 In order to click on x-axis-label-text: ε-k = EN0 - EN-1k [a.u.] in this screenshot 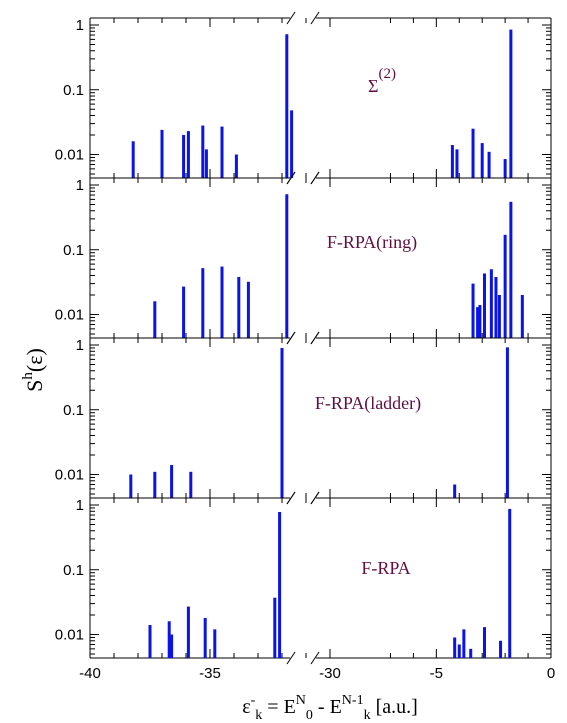, I will do `click(330, 708)`.